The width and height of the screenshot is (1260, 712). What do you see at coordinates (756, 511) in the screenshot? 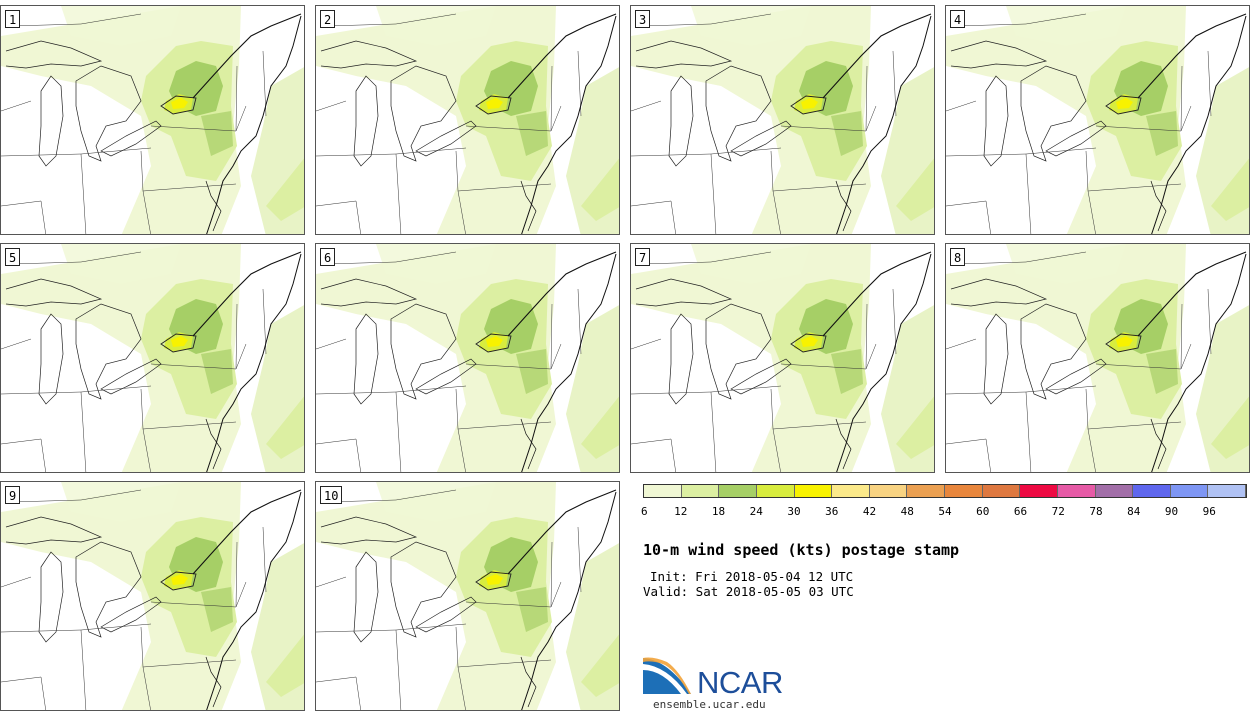
I see `colorbar-tick-label: 24` at bounding box center [756, 511].